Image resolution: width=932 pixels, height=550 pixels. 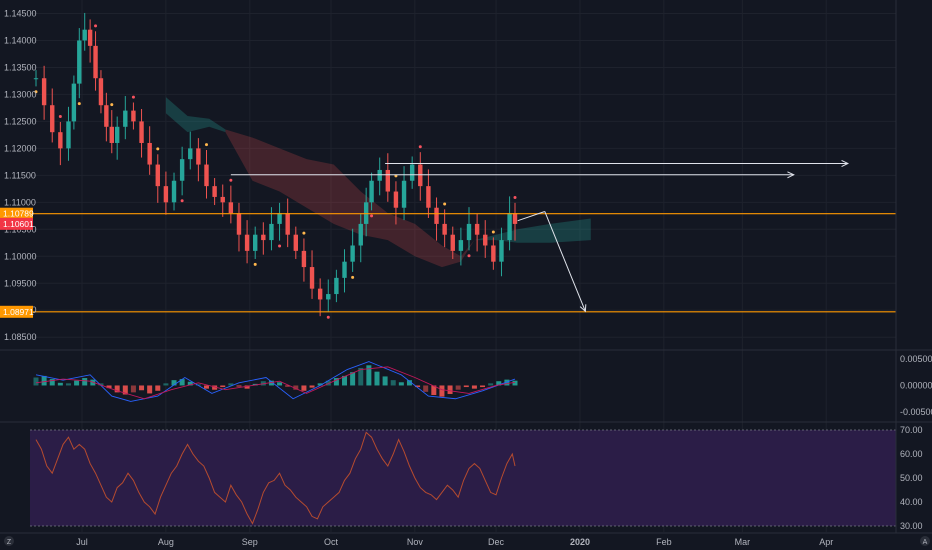 I want to click on toolbar-right: A, so click(x=925, y=541).